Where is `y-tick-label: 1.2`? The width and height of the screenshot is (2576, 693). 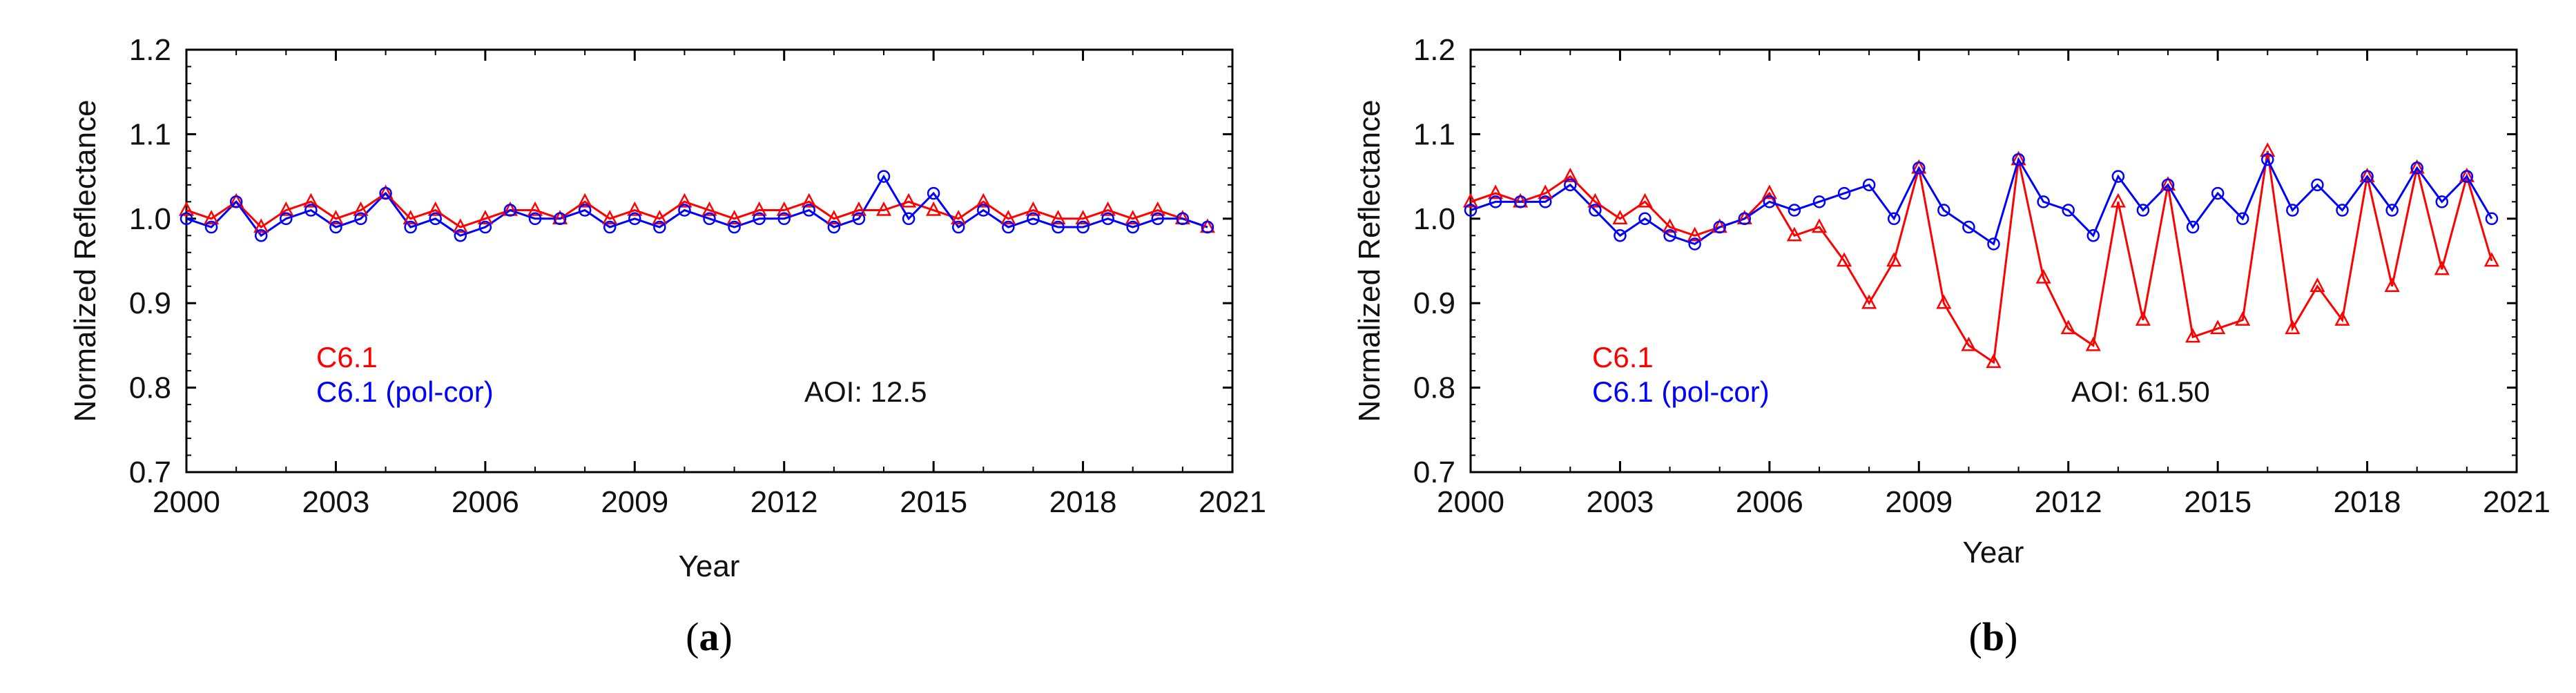
y-tick-label: 1.2 is located at coordinates (1434, 50).